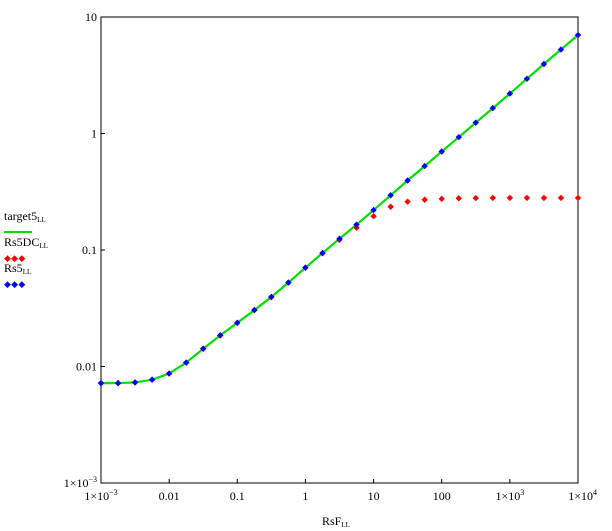 The width and height of the screenshot is (612, 531). I want to click on x-tick-label: 0.01, so click(169, 496).